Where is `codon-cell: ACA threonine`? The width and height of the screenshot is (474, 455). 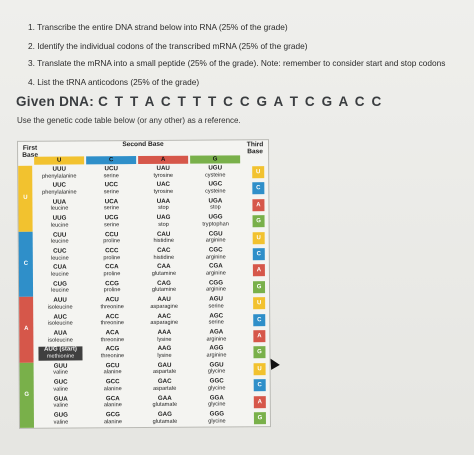 codon-cell: ACA threonine is located at coordinates (112, 336).